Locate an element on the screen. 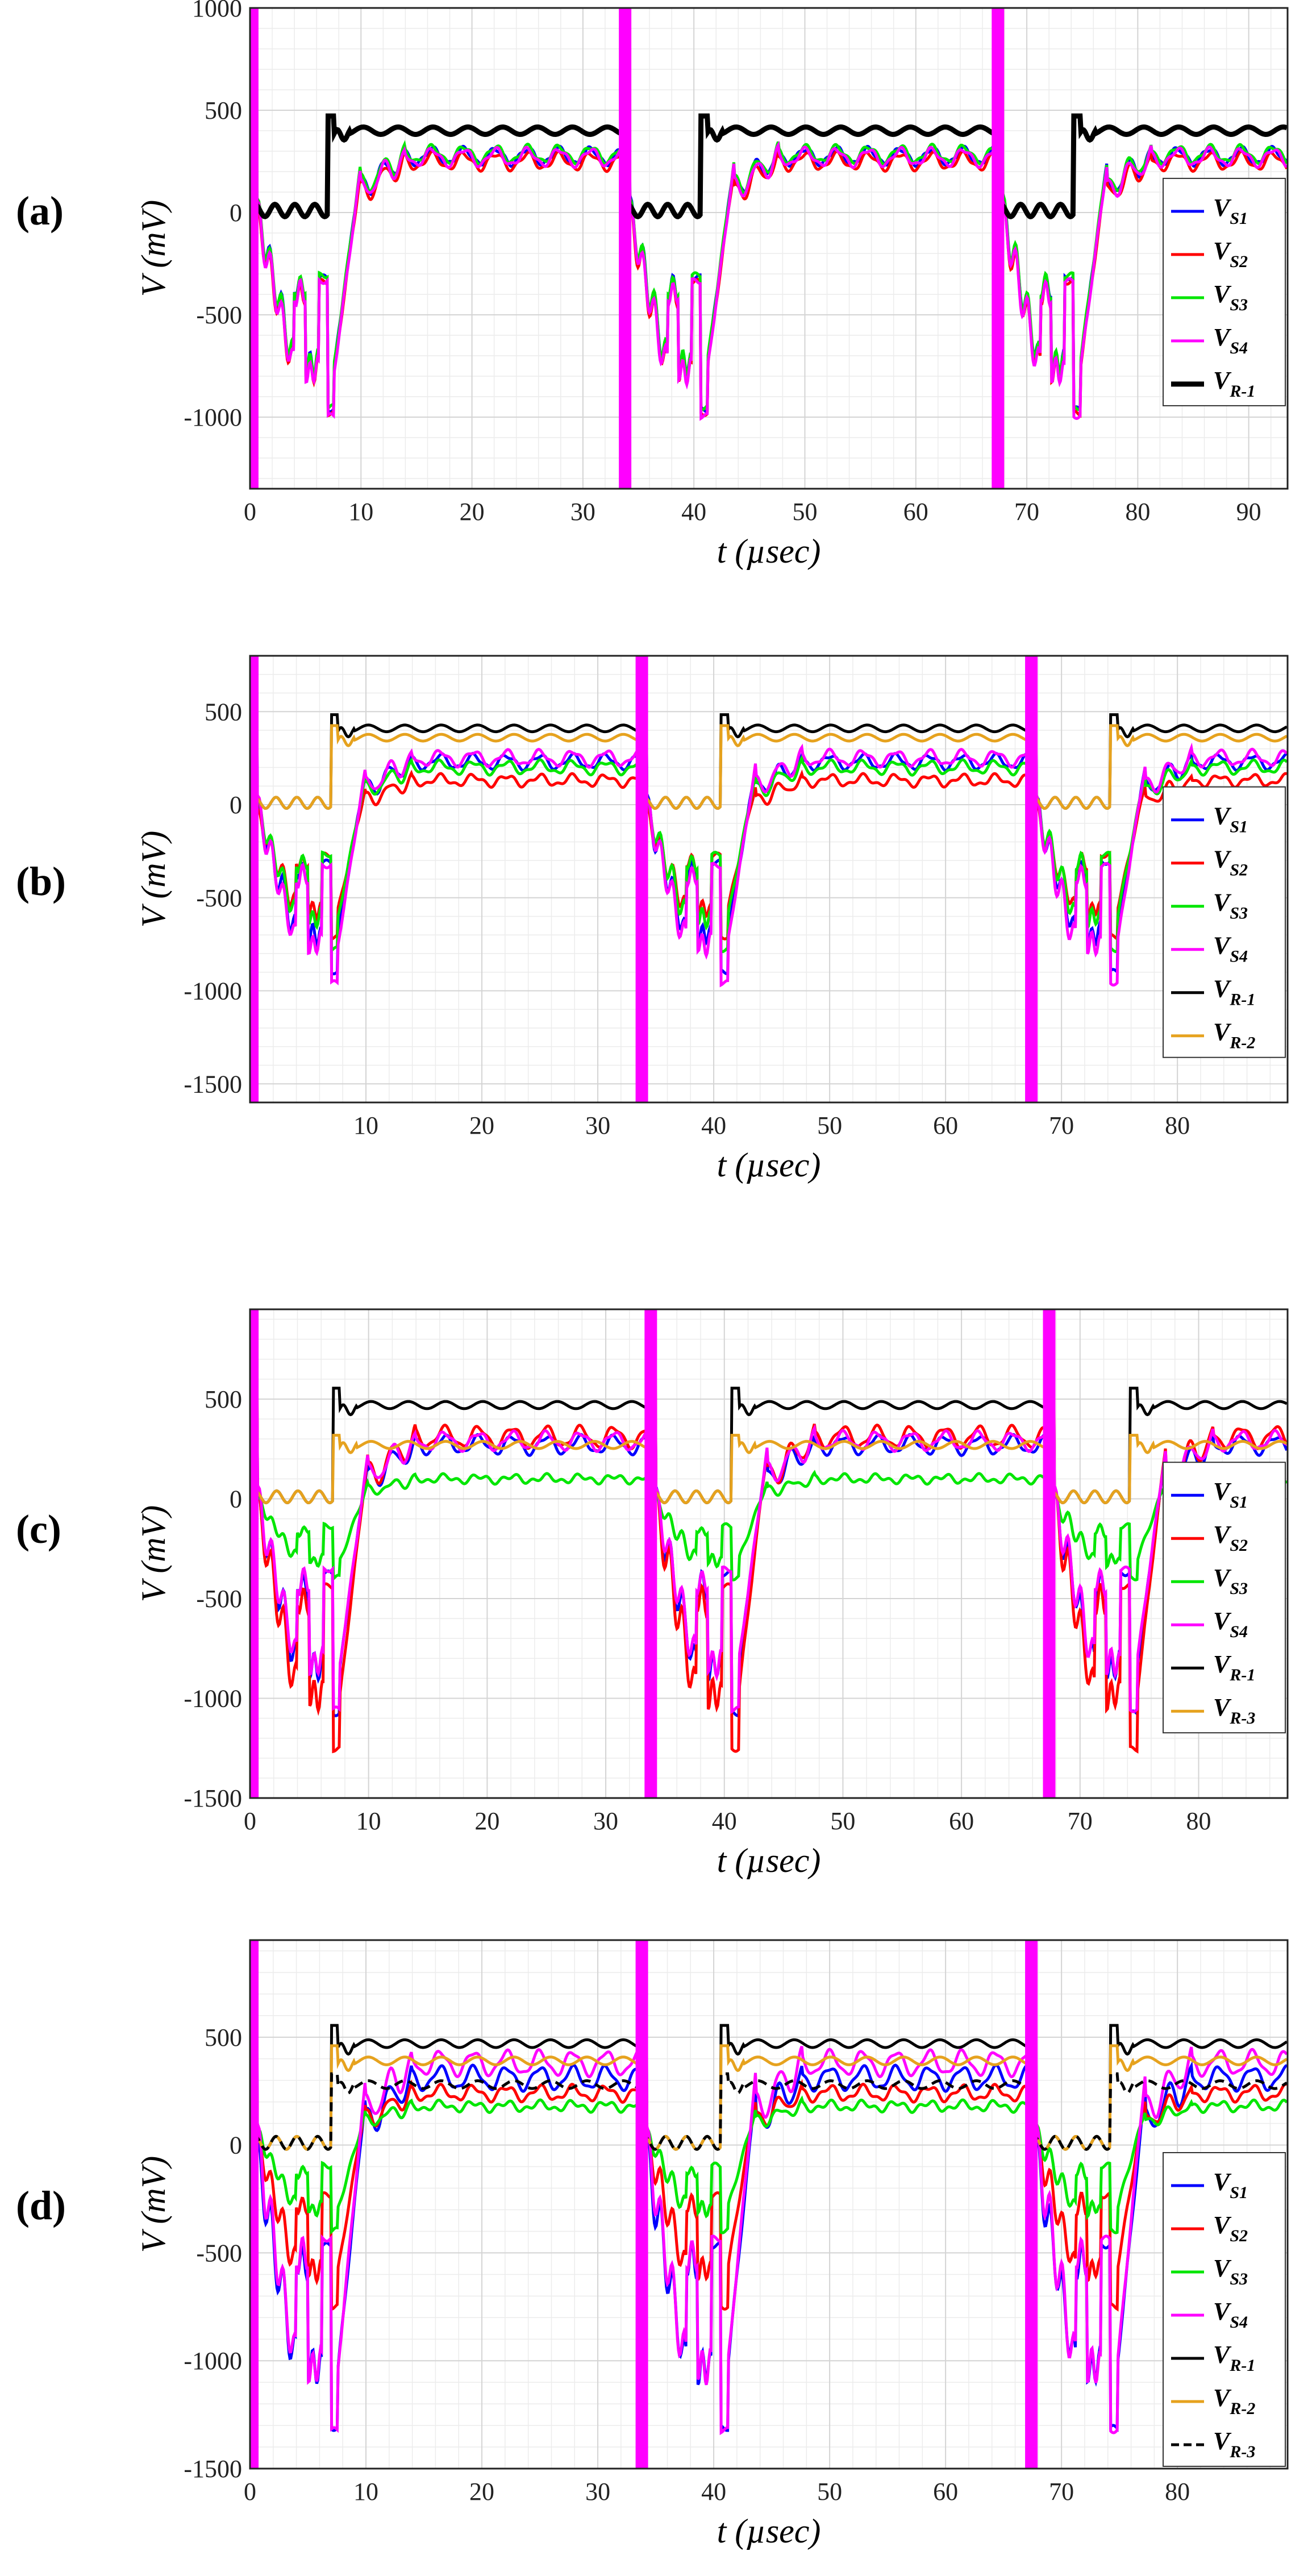 The image size is (1312, 2576). legend: VS1 VS2 VS3 VS4 VR-1 VR-2 VR-3 is located at coordinates (1224, 2309).